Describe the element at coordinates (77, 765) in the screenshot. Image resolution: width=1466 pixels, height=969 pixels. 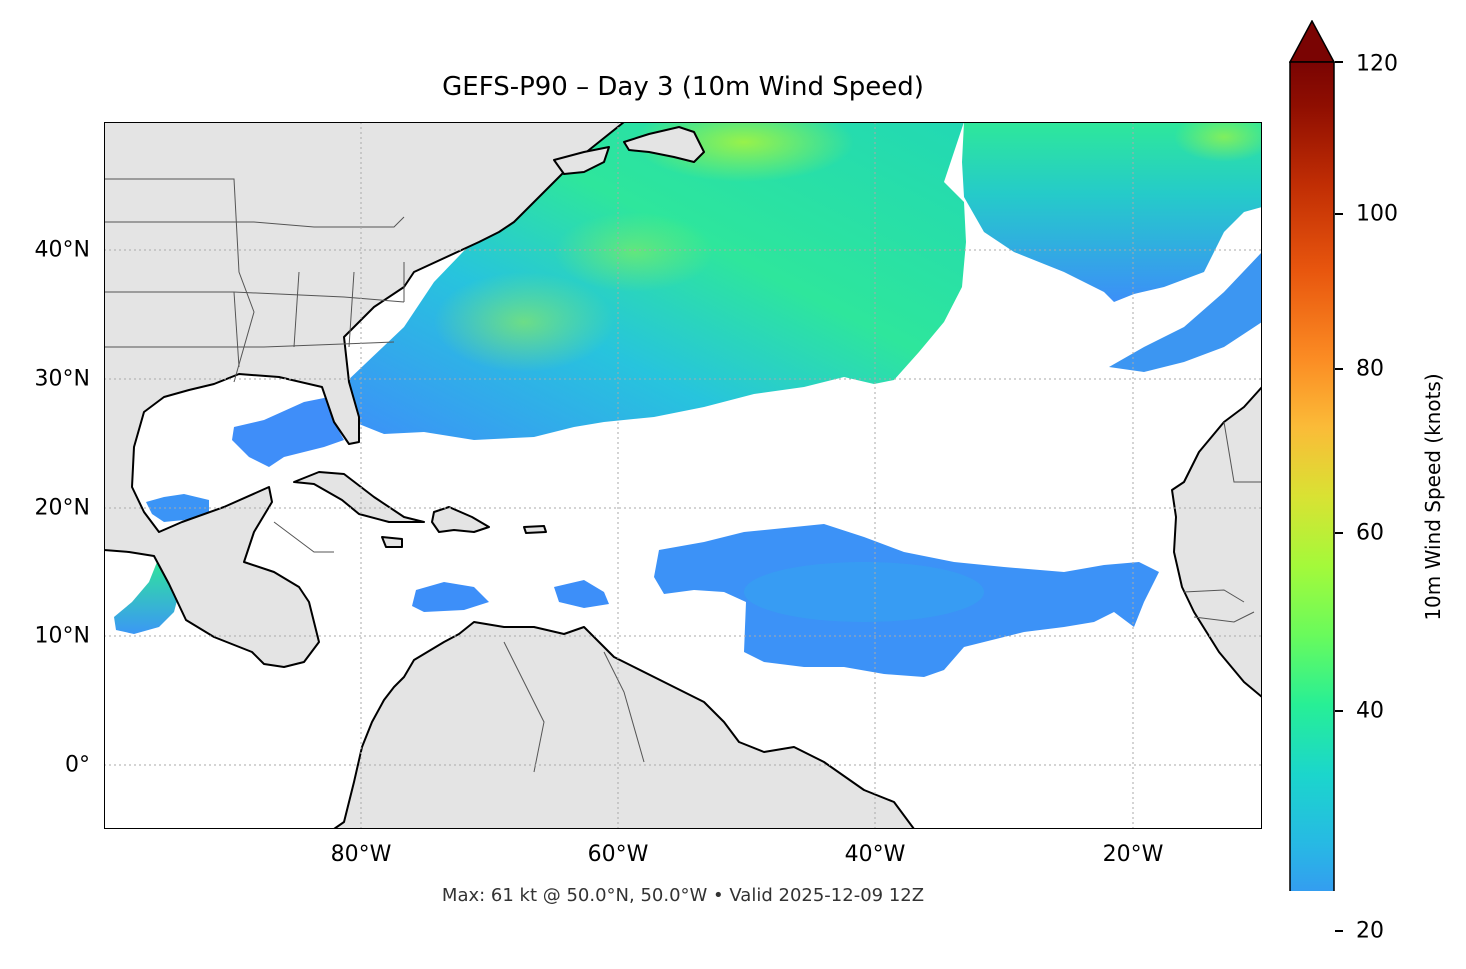
I see `y-tick-0: 0°` at that location.